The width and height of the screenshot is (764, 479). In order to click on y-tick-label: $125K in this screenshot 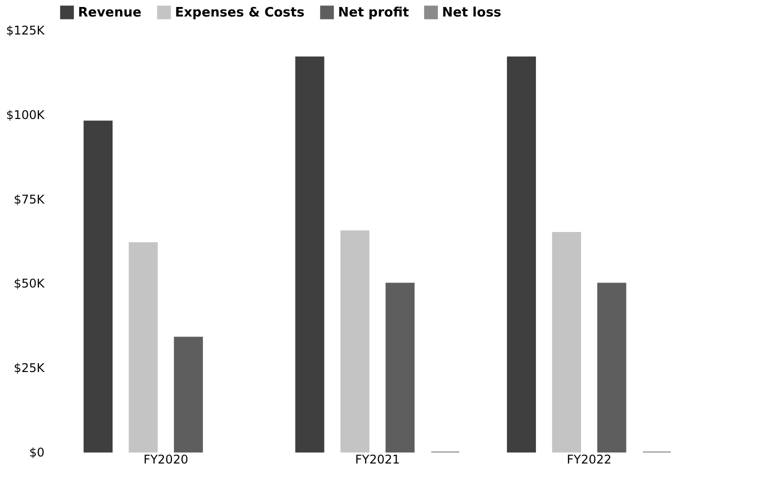, I will do `click(26, 31)`.